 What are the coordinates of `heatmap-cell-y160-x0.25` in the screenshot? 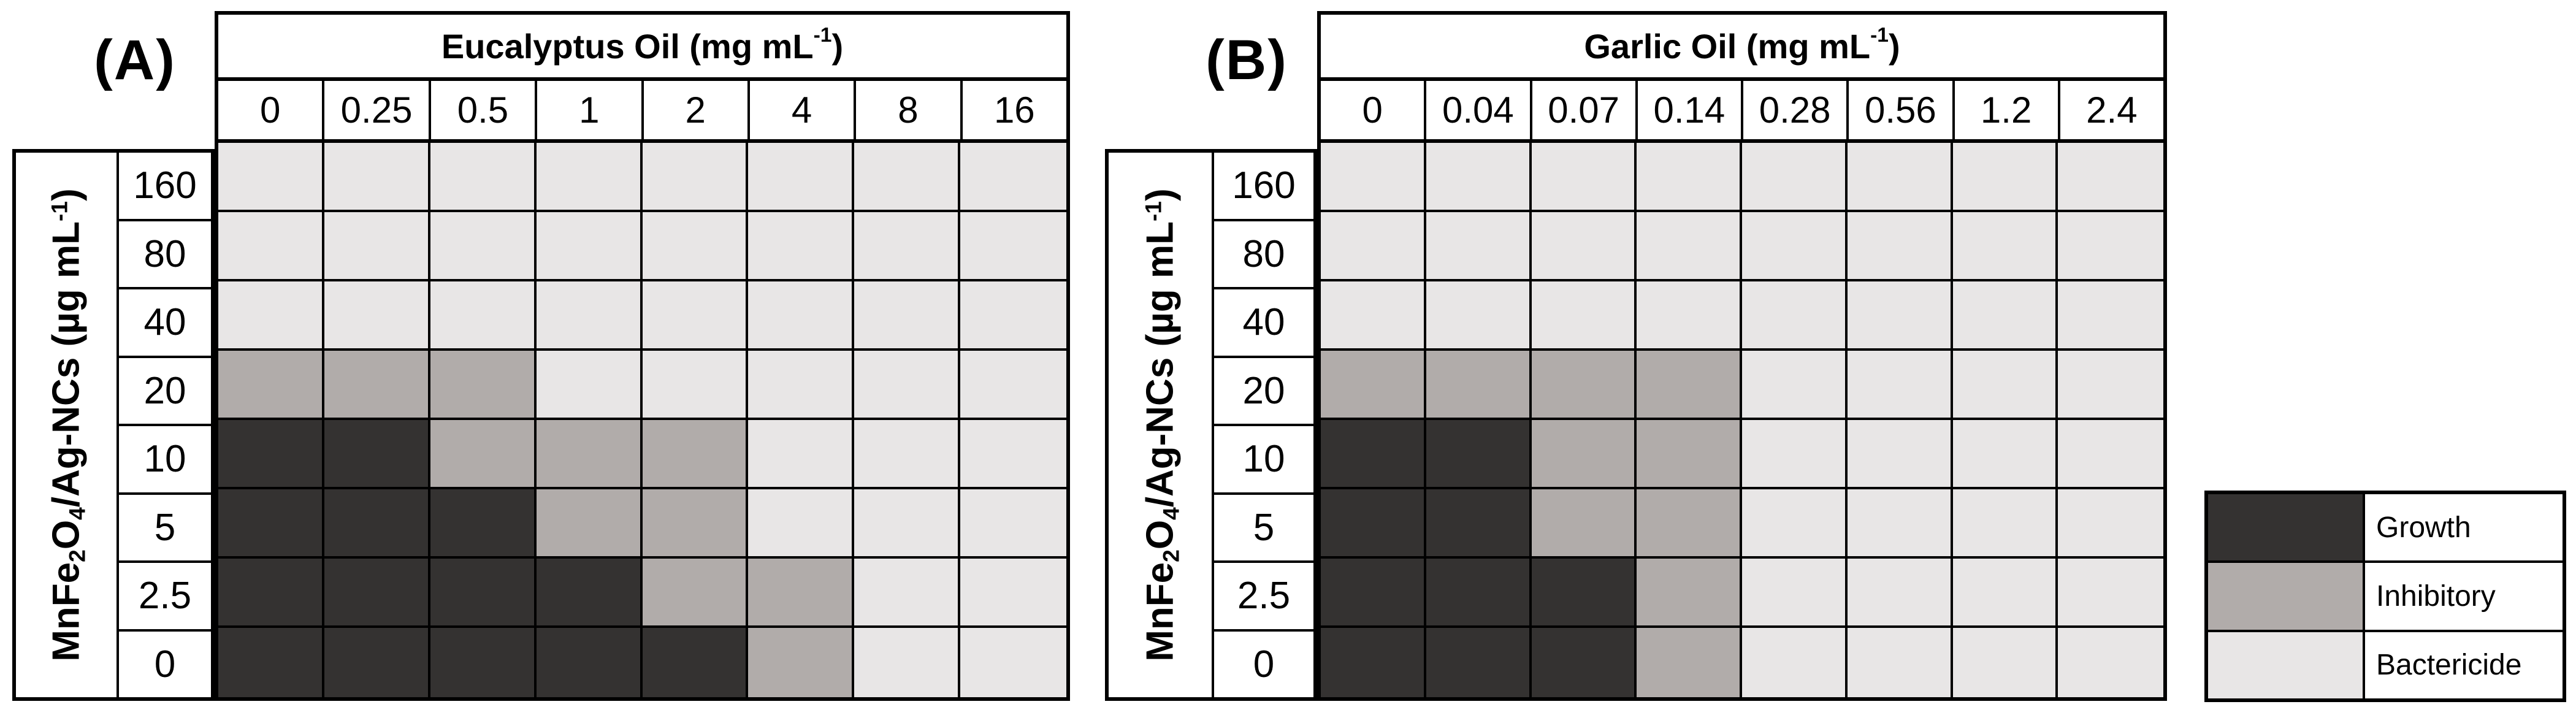 It's located at (377, 177).